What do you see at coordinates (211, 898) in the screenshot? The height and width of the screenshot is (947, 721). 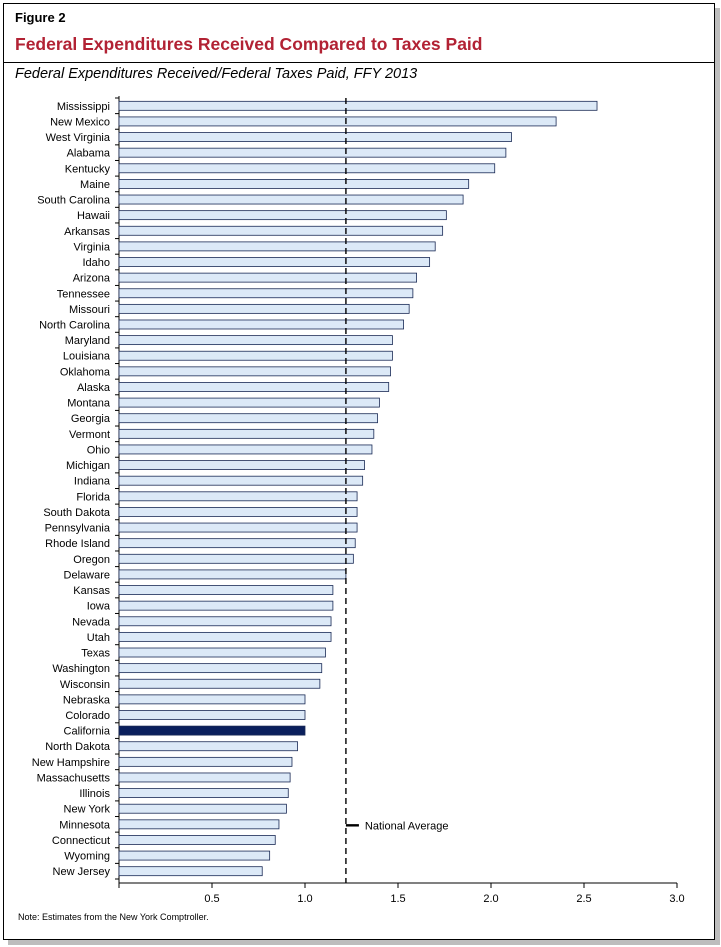 I see `x-tick-label: 0.5` at bounding box center [211, 898].